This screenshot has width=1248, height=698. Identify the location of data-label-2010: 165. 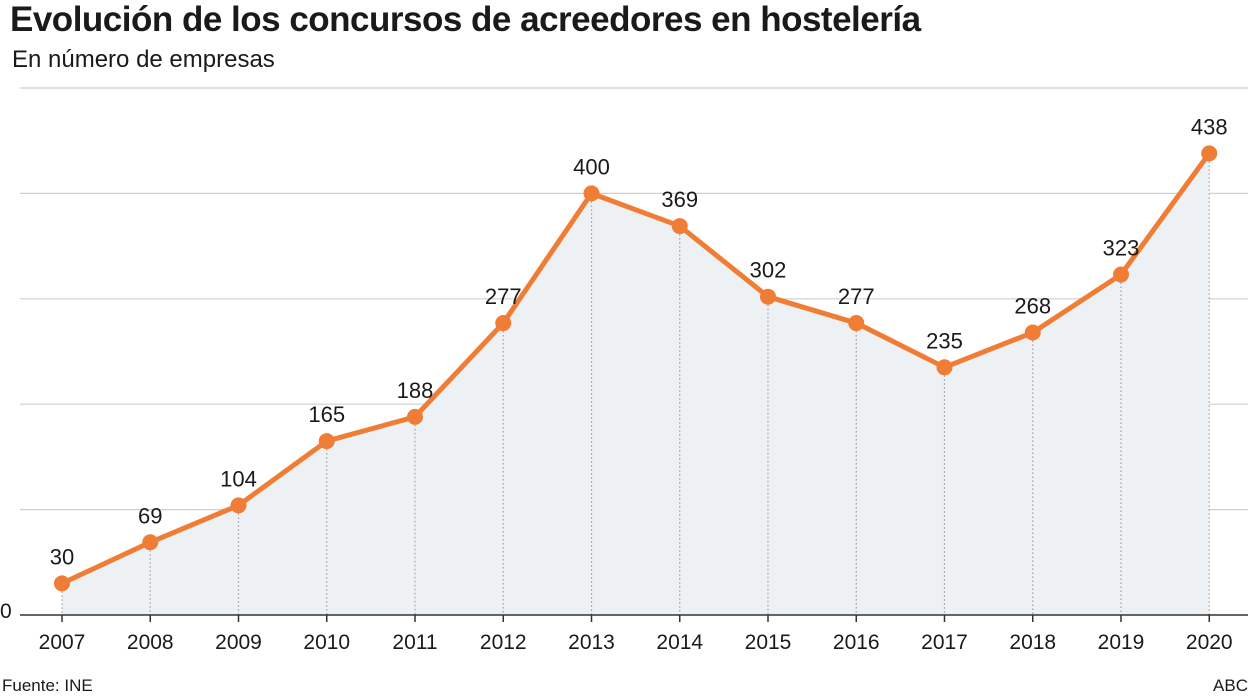
(326, 414).